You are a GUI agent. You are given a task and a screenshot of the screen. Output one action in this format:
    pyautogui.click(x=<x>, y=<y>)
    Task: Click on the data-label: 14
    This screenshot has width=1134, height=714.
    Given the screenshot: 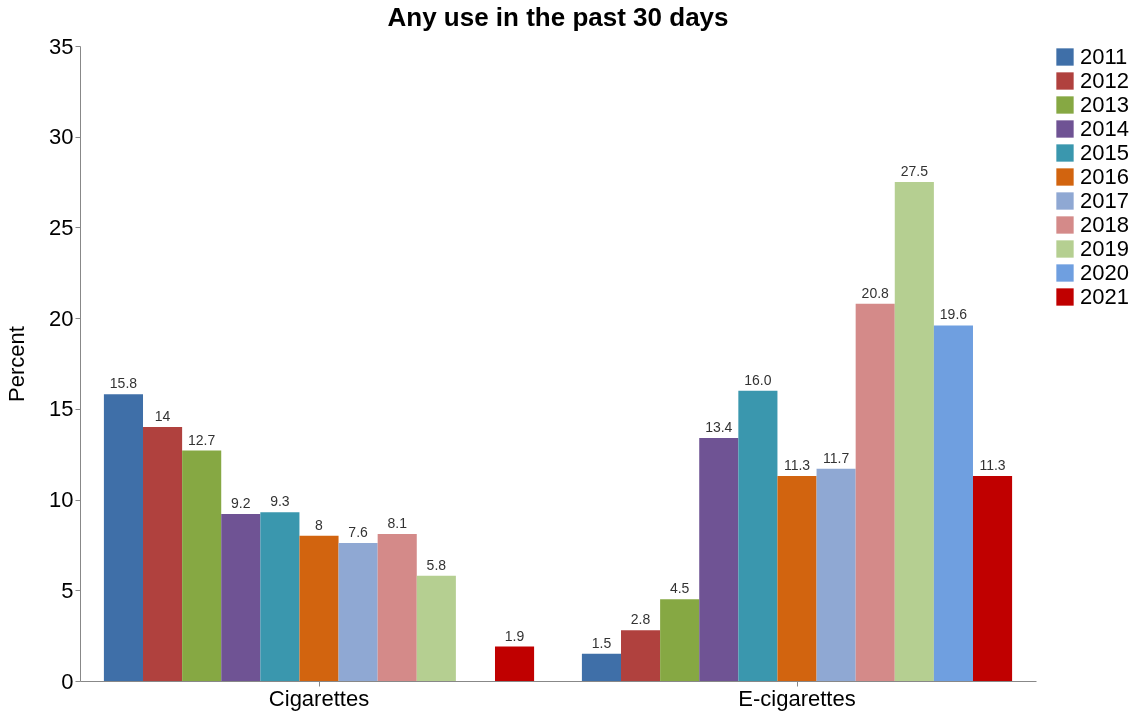 What is the action you would take?
    pyautogui.click(x=162, y=416)
    